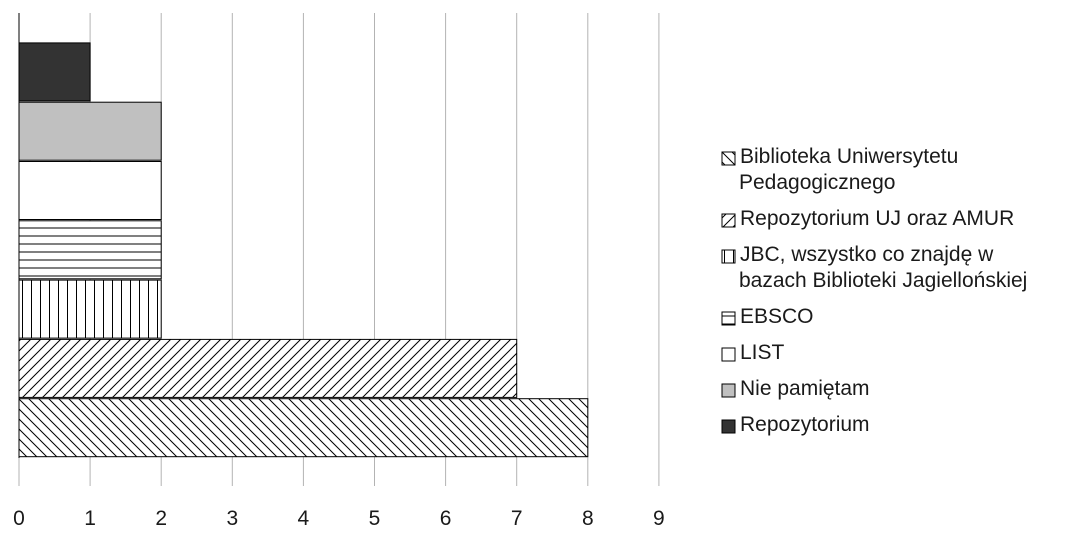  Describe the element at coordinates (777, 316) in the screenshot. I see `legend-label: EBSCO` at that location.